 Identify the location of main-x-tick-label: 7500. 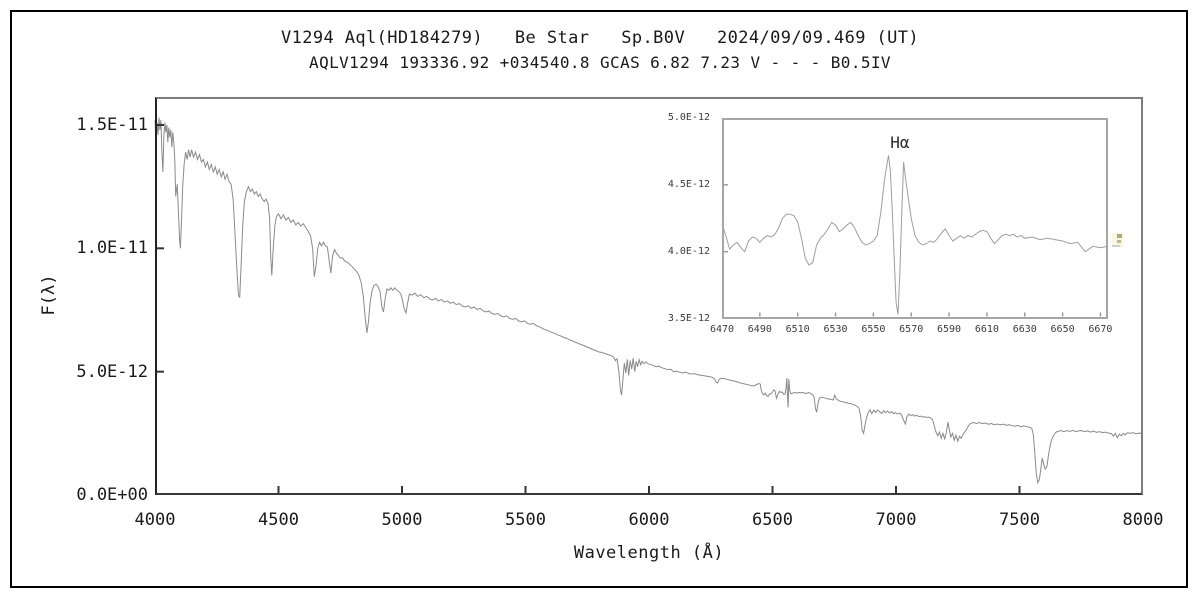
(1019, 520).